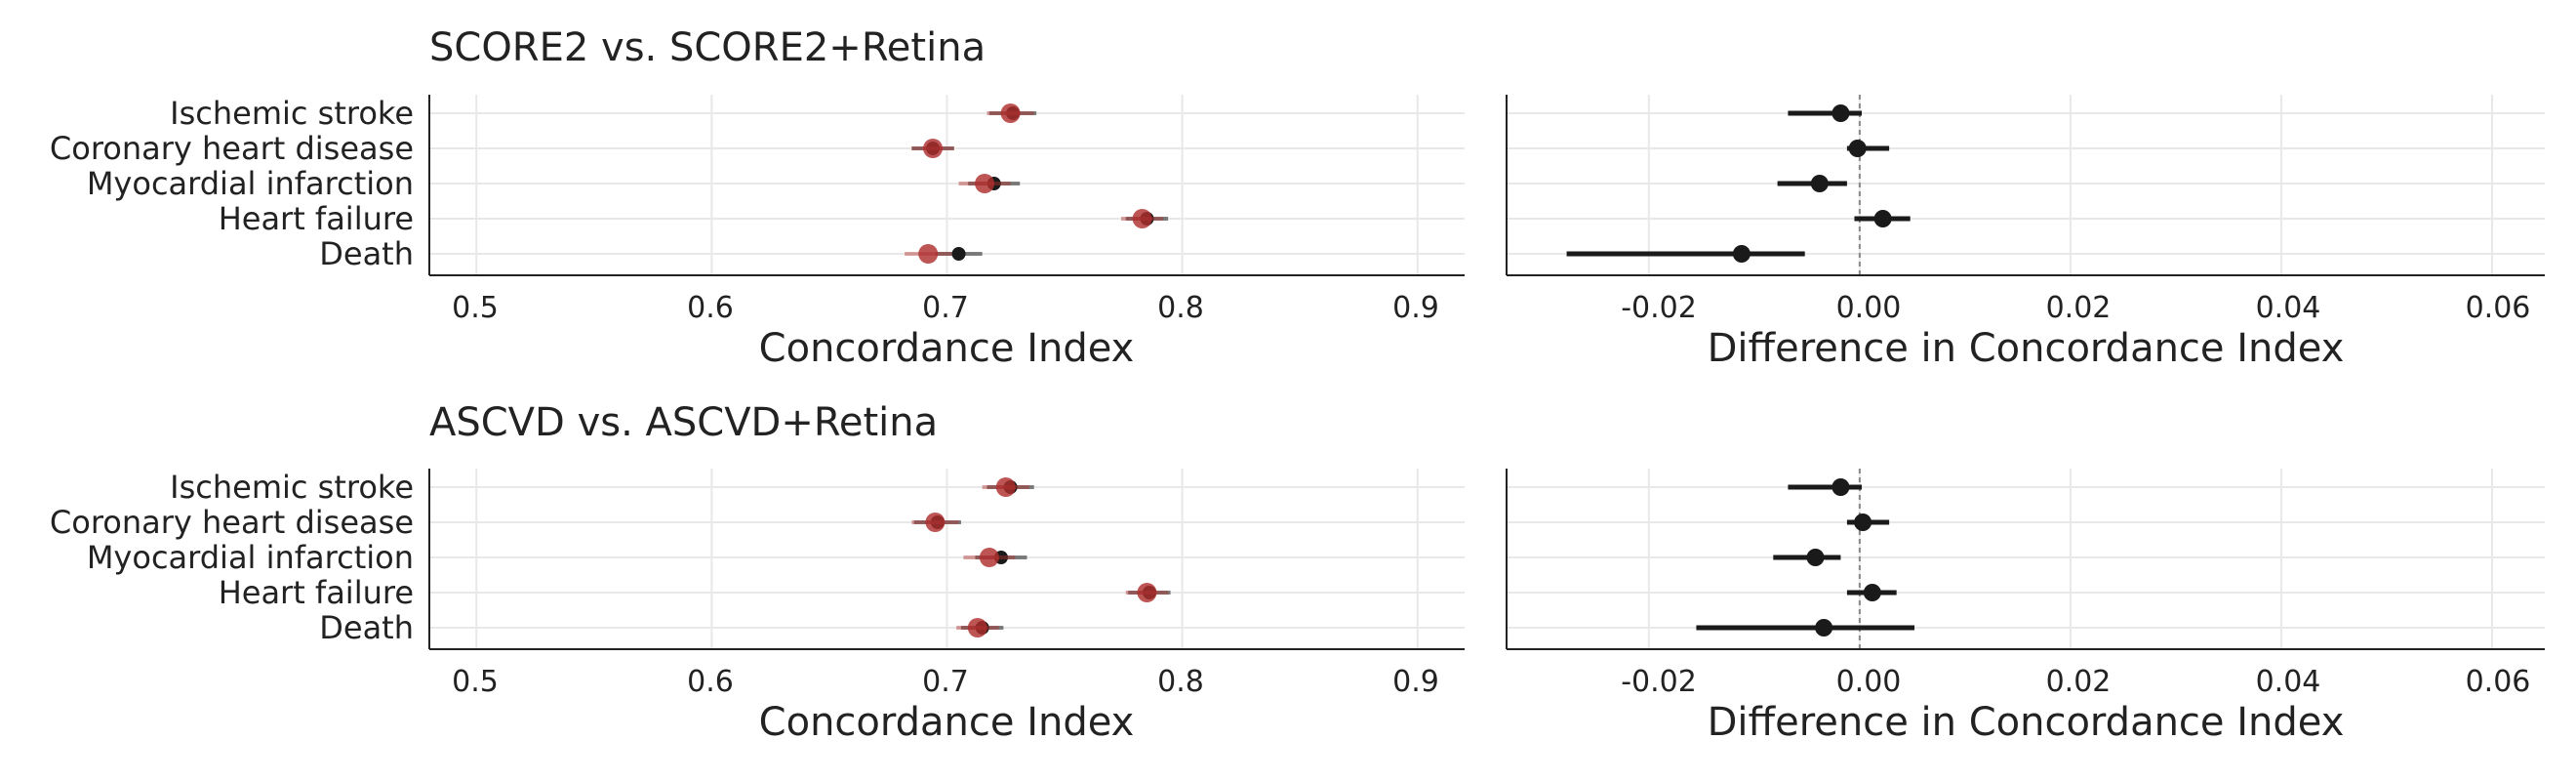 The height and width of the screenshot is (781, 2576). What do you see at coordinates (958, 254) in the screenshot?
I see `baseline-model-point` at bounding box center [958, 254].